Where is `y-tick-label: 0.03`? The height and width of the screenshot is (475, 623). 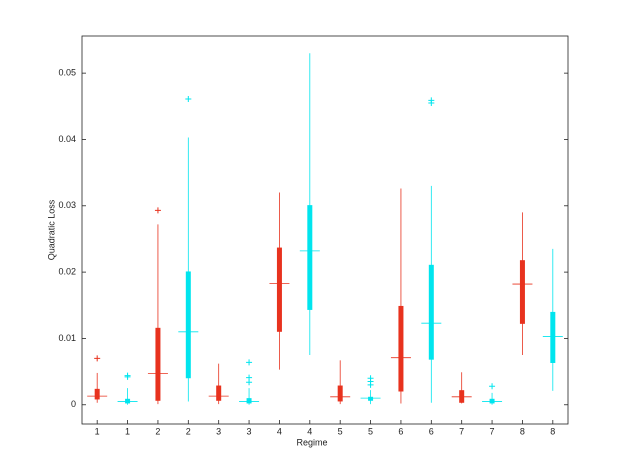 y-tick-label: 0.03 is located at coordinates (67, 205).